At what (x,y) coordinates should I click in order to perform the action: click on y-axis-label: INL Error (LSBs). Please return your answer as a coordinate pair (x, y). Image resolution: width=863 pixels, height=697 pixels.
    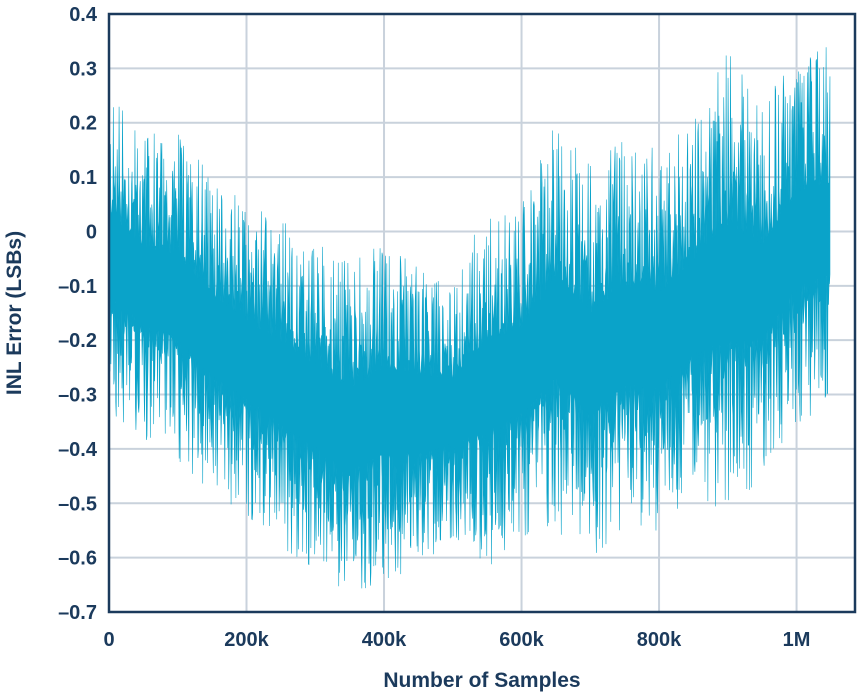
    Looking at the image, I should click on (14, 313).